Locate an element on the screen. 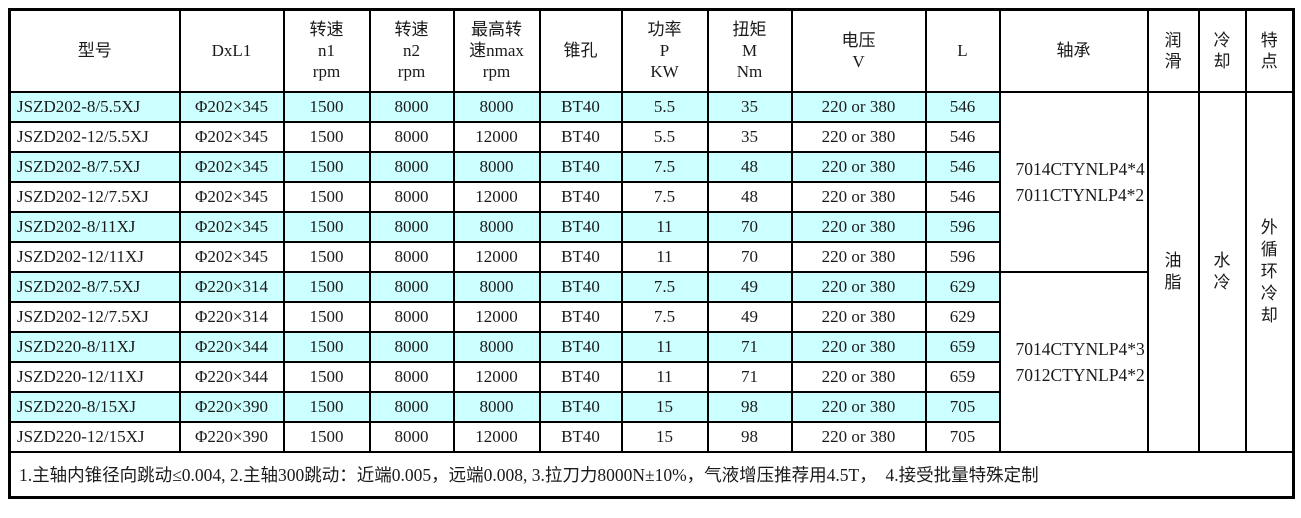  cell-torque: 49 is located at coordinates (749, 286).